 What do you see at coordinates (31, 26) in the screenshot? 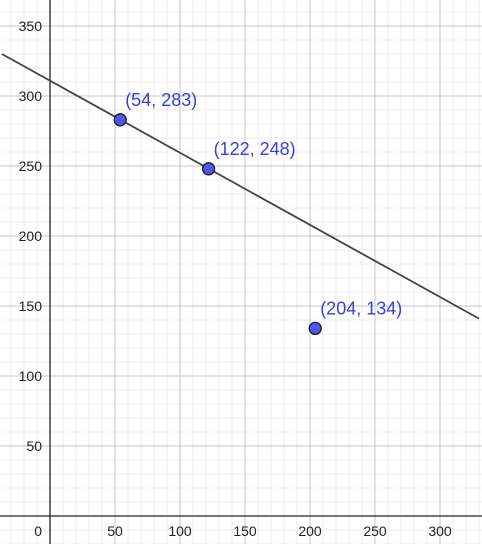
I see `y-tick-label: 350` at bounding box center [31, 26].